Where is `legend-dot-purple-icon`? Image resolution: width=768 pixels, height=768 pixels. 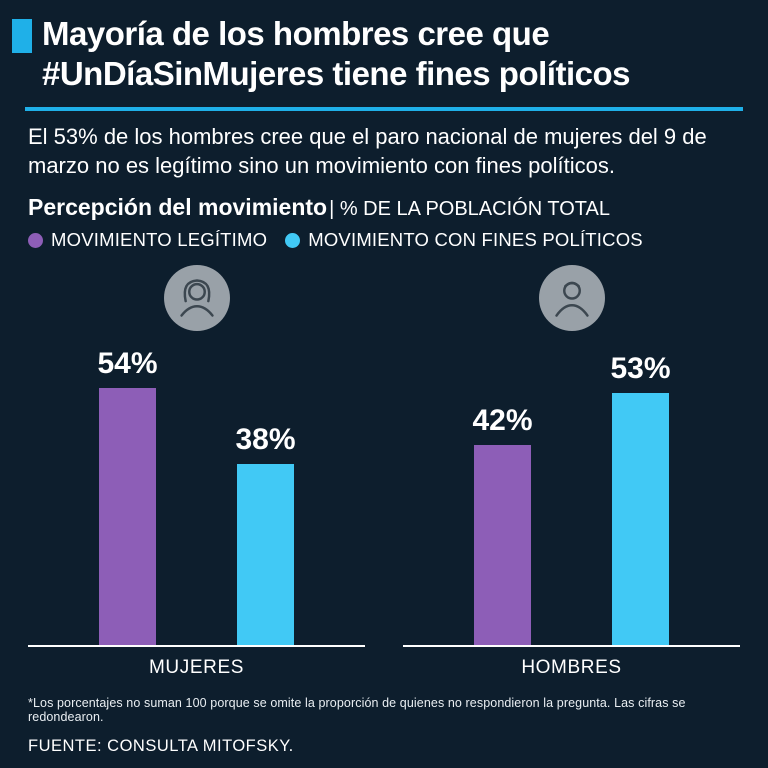
legend-dot-purple-icon is located at coordinates (35, 240).